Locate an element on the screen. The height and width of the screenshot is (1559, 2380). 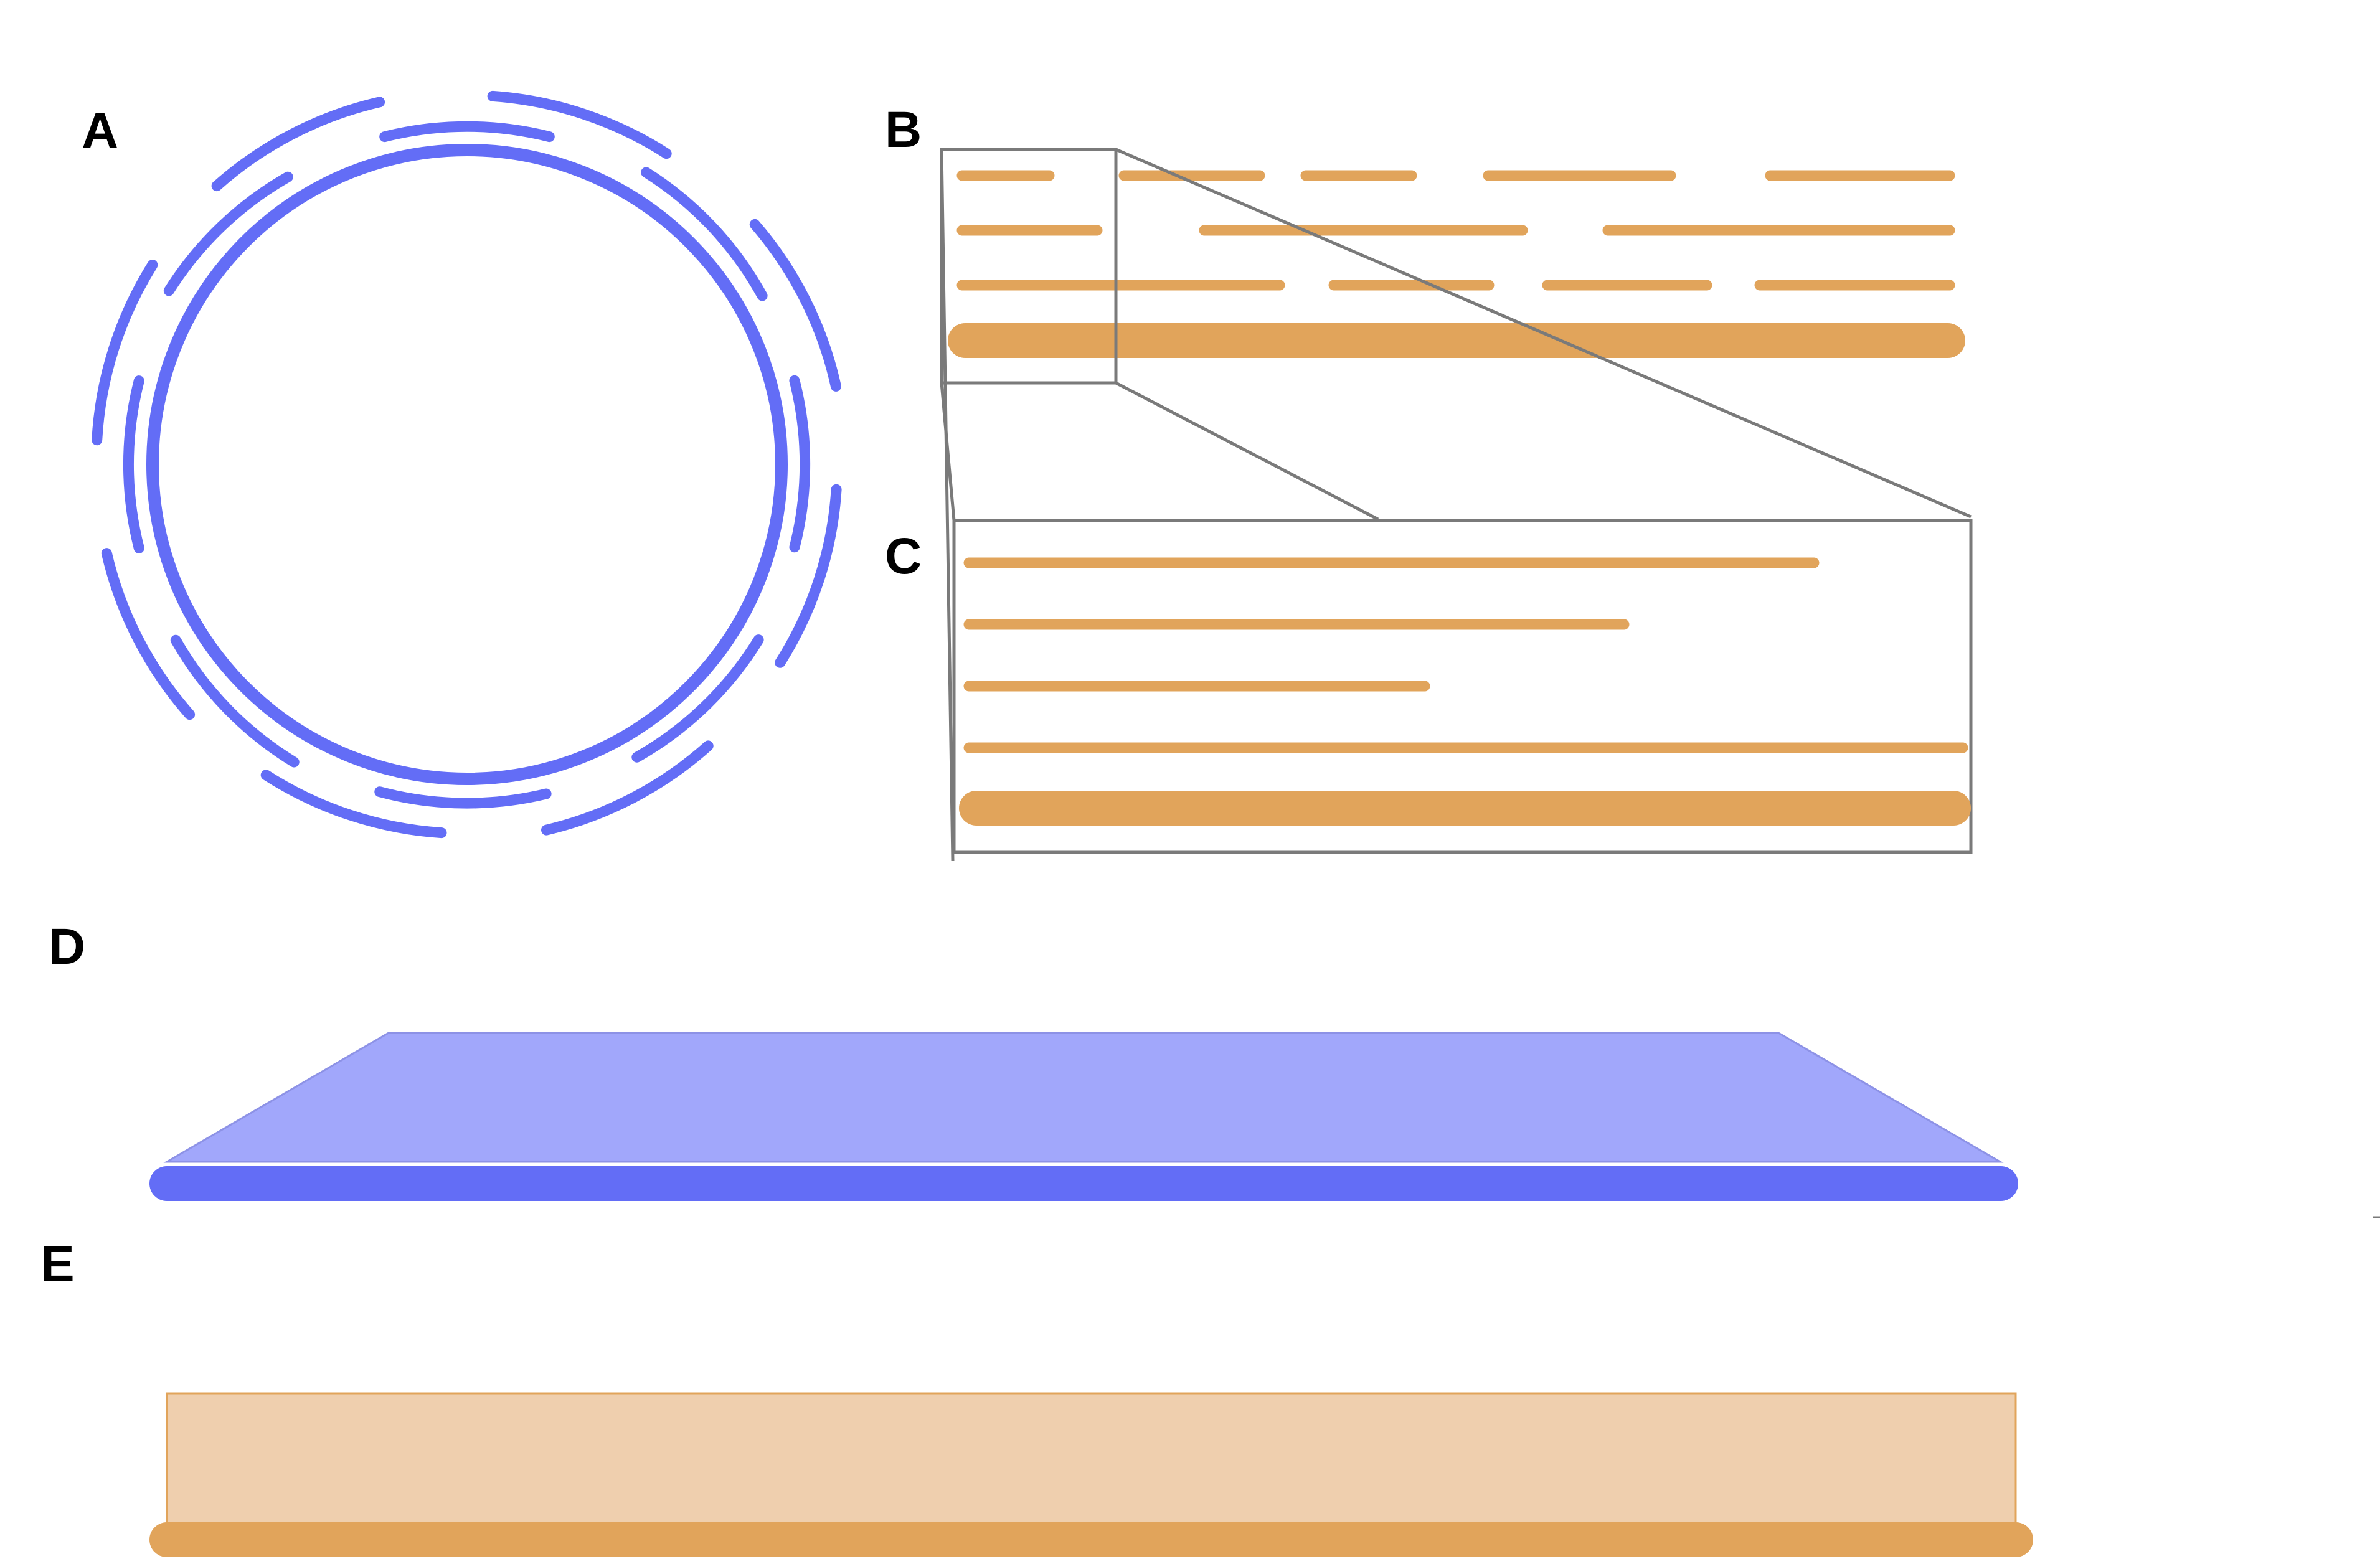
panel-label-d: D is located at coordinates (67, 947).